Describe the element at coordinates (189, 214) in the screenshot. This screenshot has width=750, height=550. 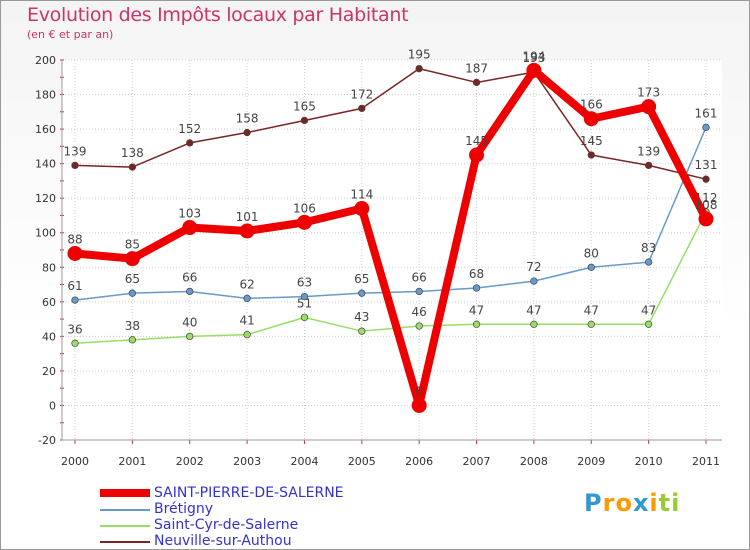
I see `data-label: 103` at that location.